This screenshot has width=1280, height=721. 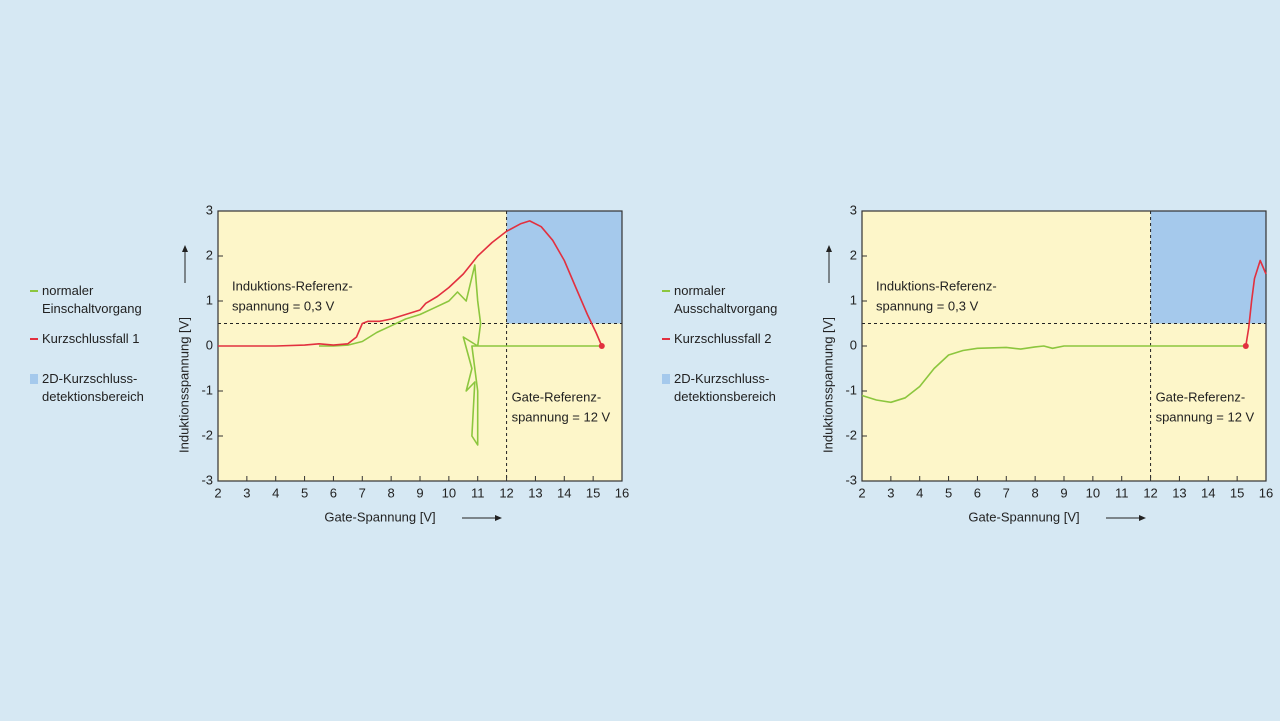 What do you see at coordinates (723, 338) in the screenshot?
I see `legend-label: Kurzschlussfall 2` at bounding box center [723, 338].